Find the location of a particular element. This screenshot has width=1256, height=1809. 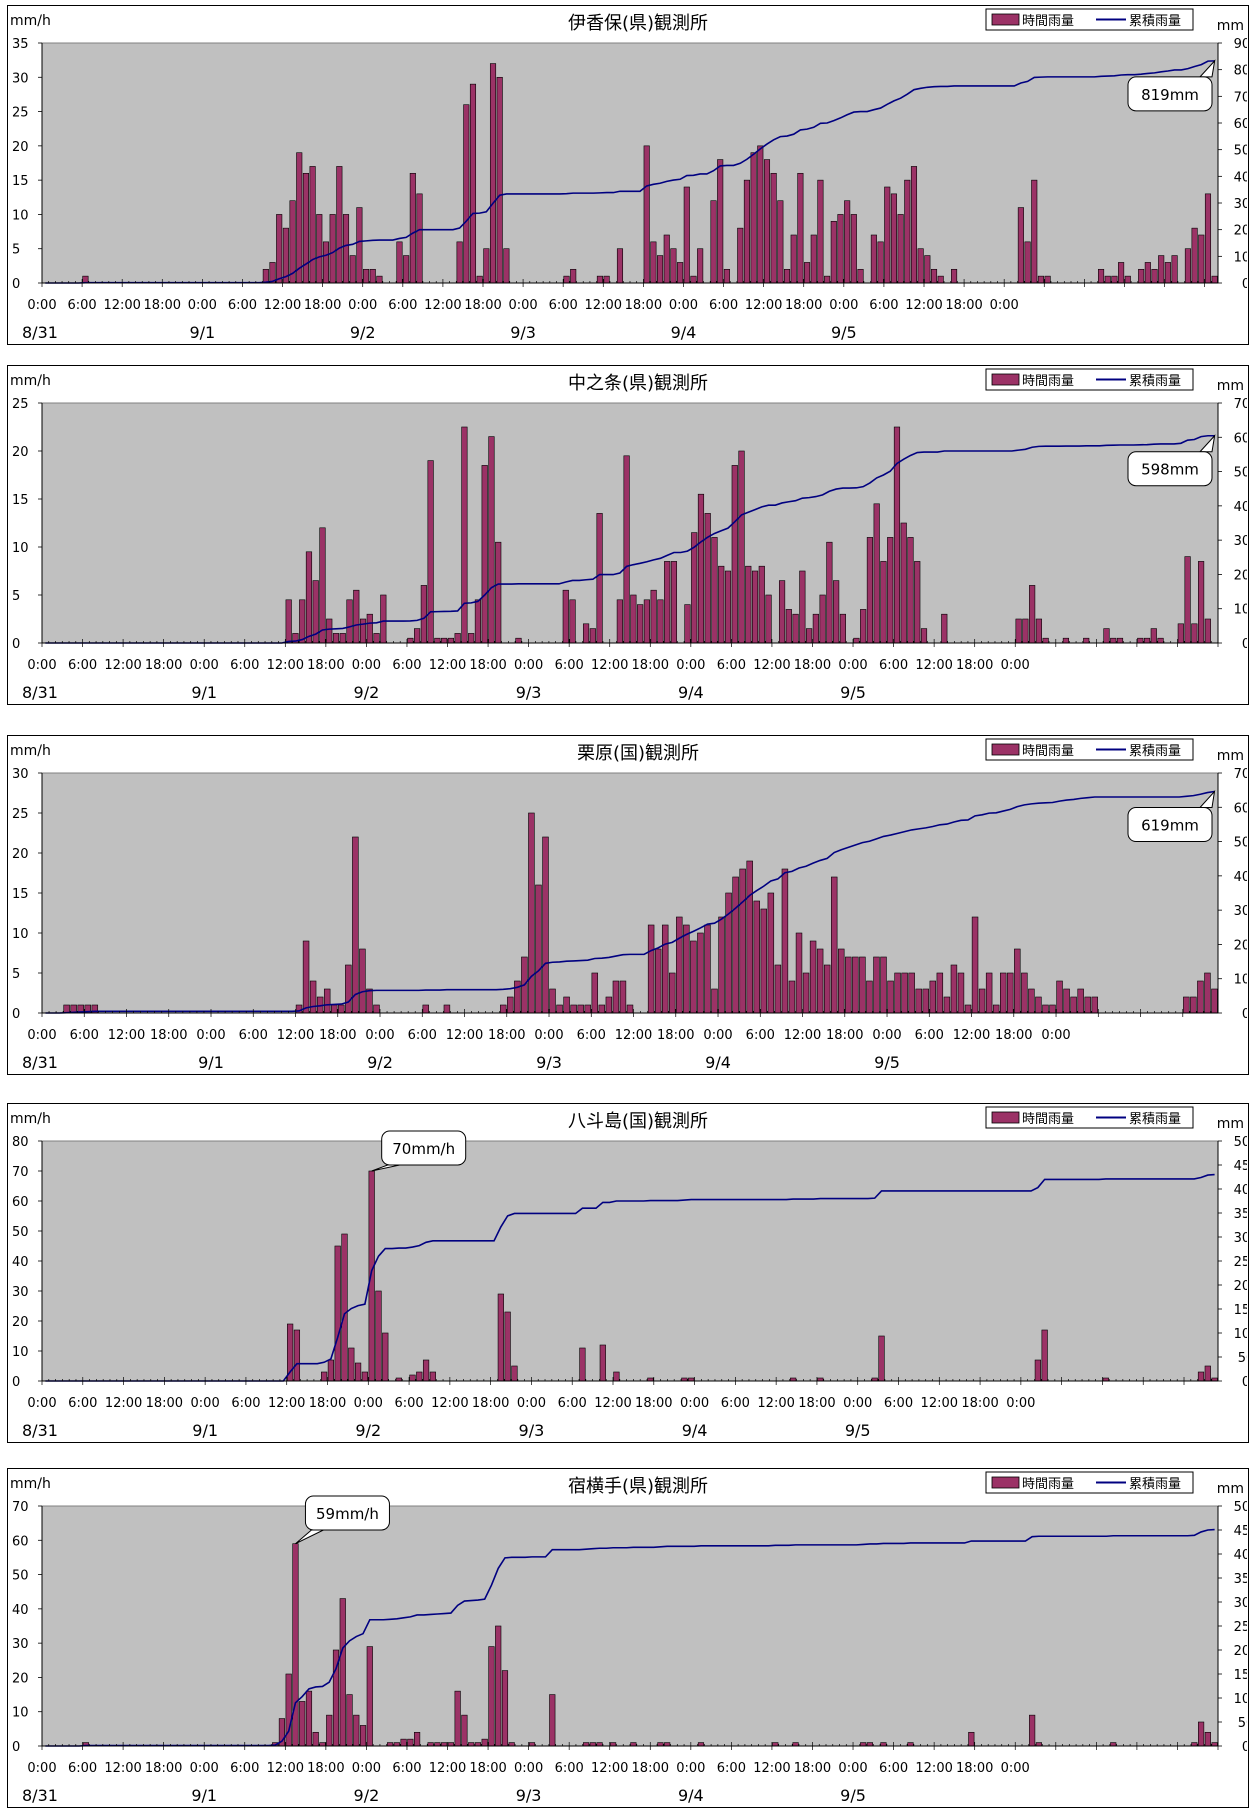

y2-tick-label: 800 is located at coordinates (1240, 71).